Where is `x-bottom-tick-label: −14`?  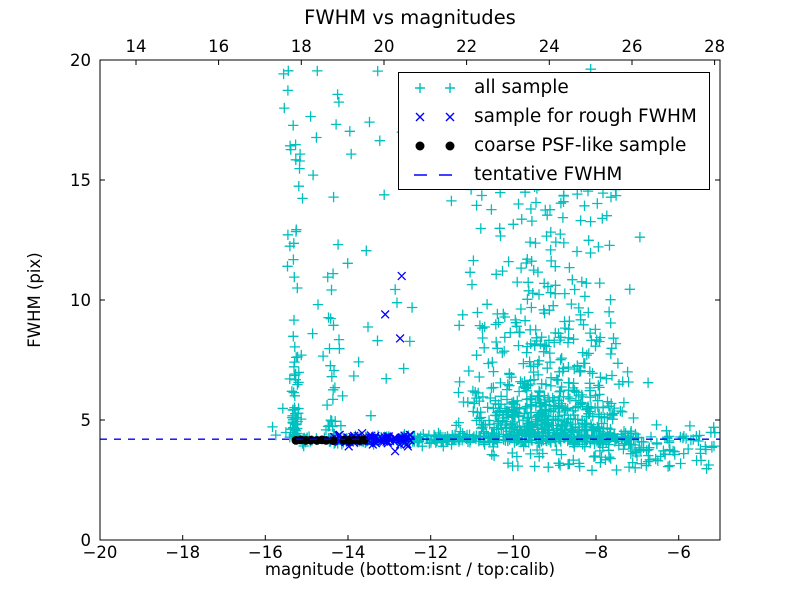
x-bottom-tick-label: −14 is located at coordinates (348, 552).